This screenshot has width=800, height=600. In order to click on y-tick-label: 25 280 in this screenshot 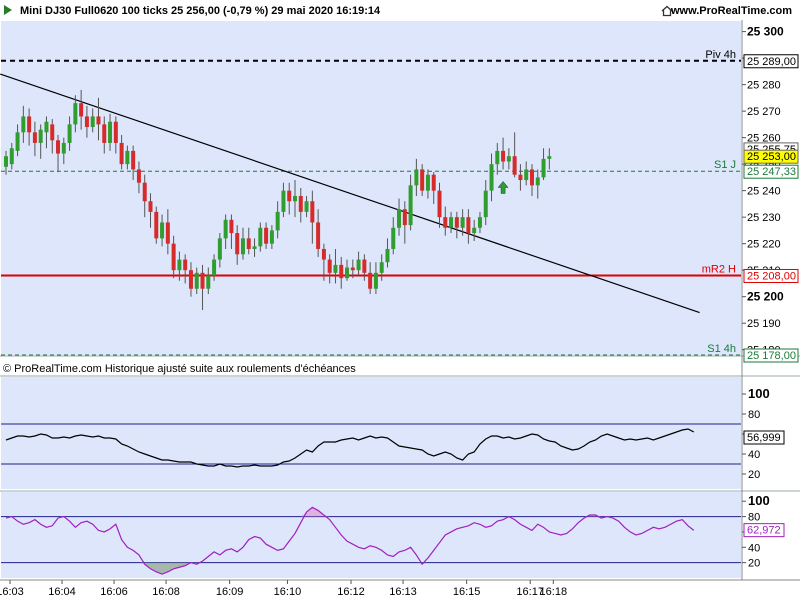, I will do `click(764, 86)`.